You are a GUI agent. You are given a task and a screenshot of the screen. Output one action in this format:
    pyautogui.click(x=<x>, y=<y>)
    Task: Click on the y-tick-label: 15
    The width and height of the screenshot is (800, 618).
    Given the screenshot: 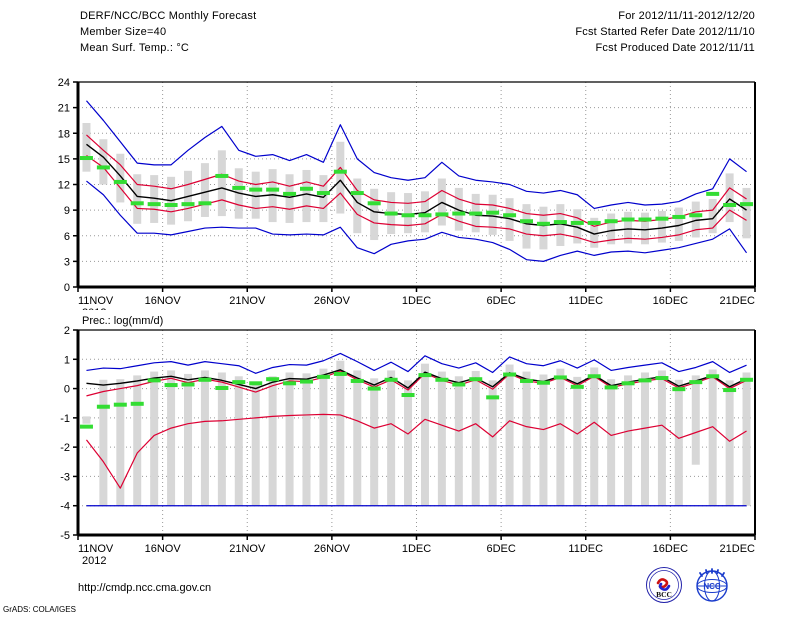 What is the action you would take?
    pyautogui.click(x=64, y=160)
    